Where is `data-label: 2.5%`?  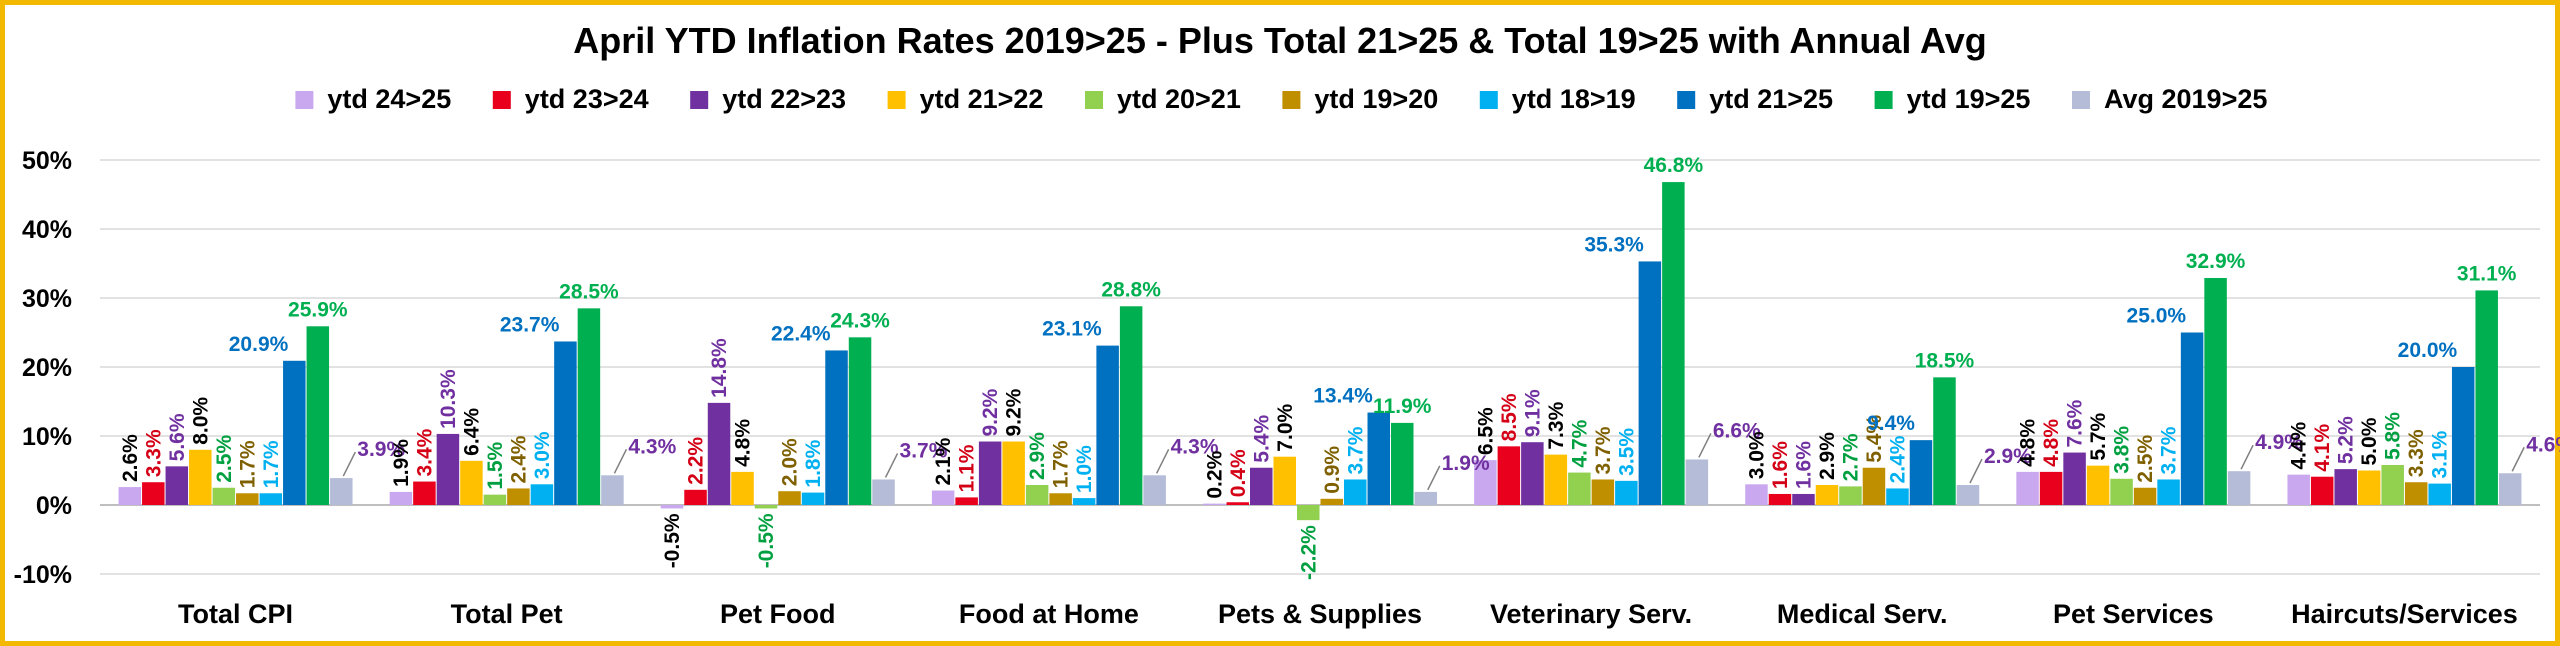
data-label: 2.5% is located at coordinates (2145, 459).